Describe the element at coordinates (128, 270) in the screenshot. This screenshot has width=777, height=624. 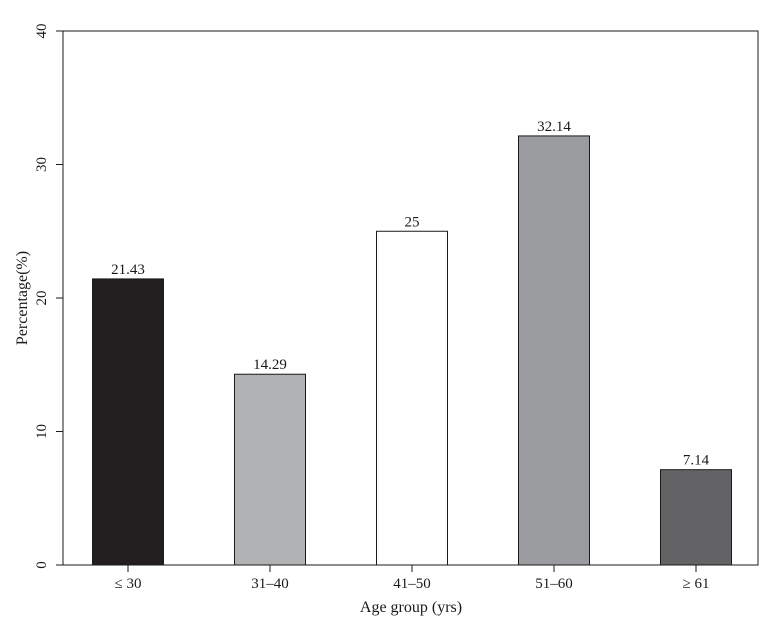
I see `bar-value-label: 21.43` at that location.